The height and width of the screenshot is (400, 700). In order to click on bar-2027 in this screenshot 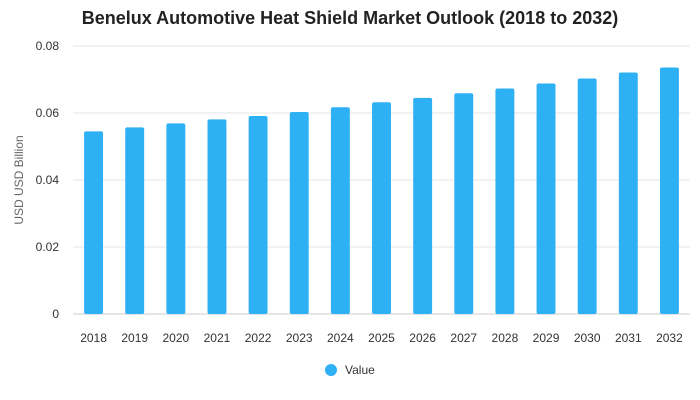, I will do `click(464, 203)`.